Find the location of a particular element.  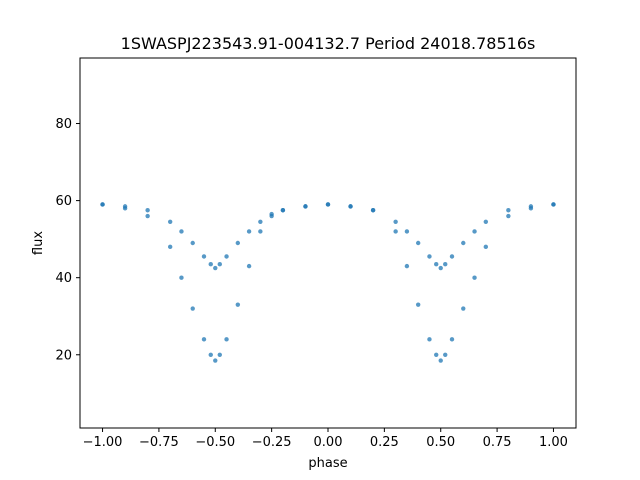

x-tick-label: −1.00 is located at coordinates (103, 442).